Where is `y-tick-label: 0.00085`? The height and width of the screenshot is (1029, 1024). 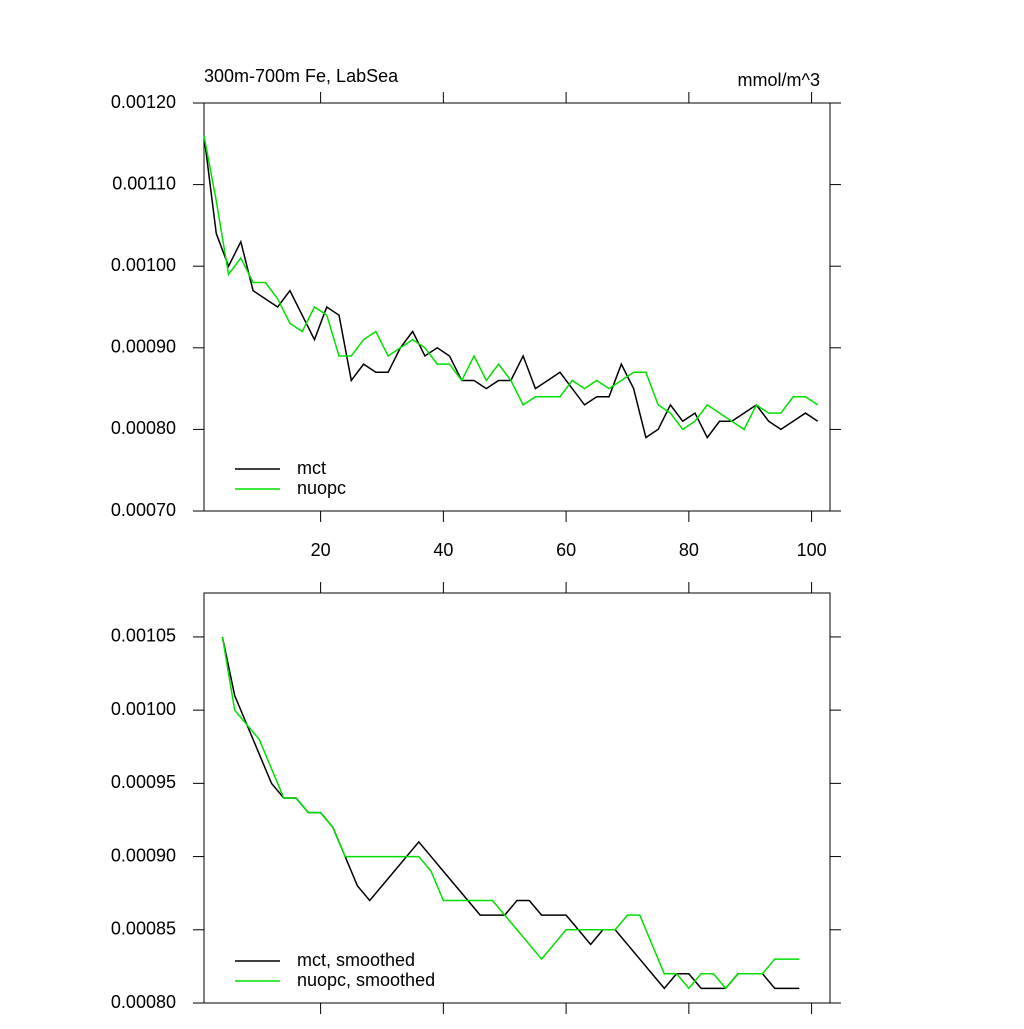
y-tick-label: 0.00085 is located at coordinates (143, 929).